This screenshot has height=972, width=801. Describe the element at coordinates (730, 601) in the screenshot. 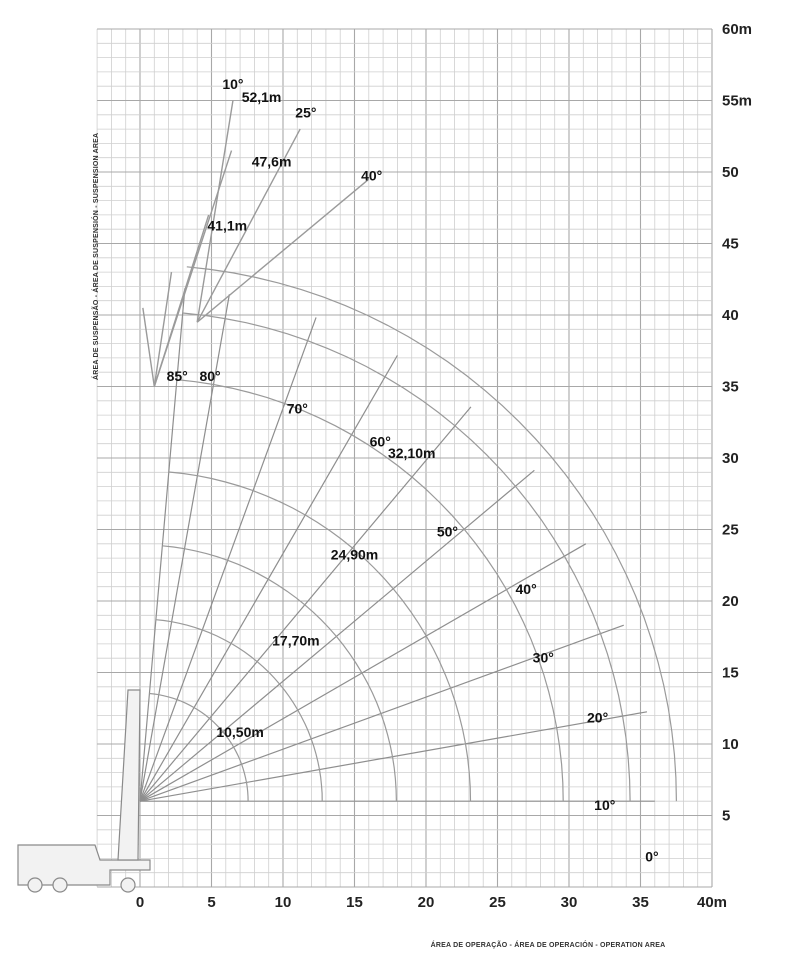

I see `y-tick-label: 20` at that location.